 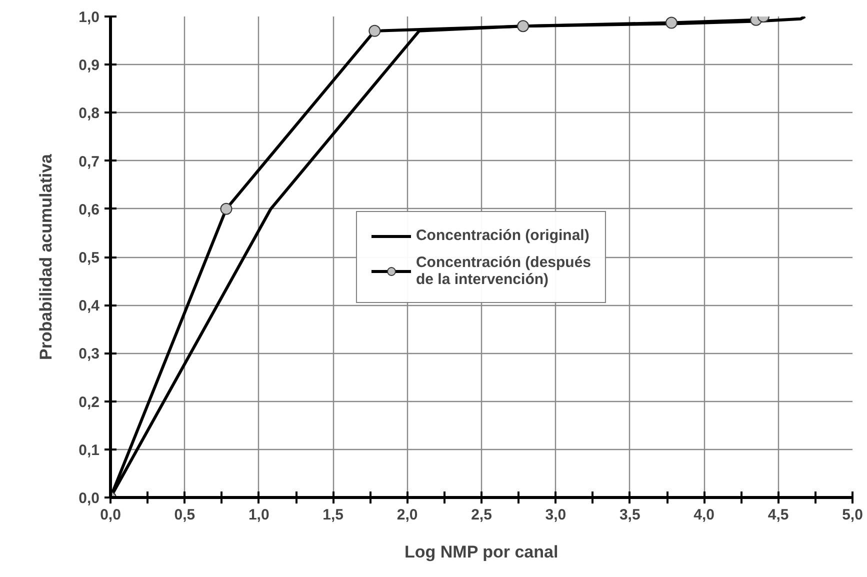 What do you see at coordinates (778, 515) in the screenshot?
I see `x-tick-label: 4,5` at bounding box center [778, 515].